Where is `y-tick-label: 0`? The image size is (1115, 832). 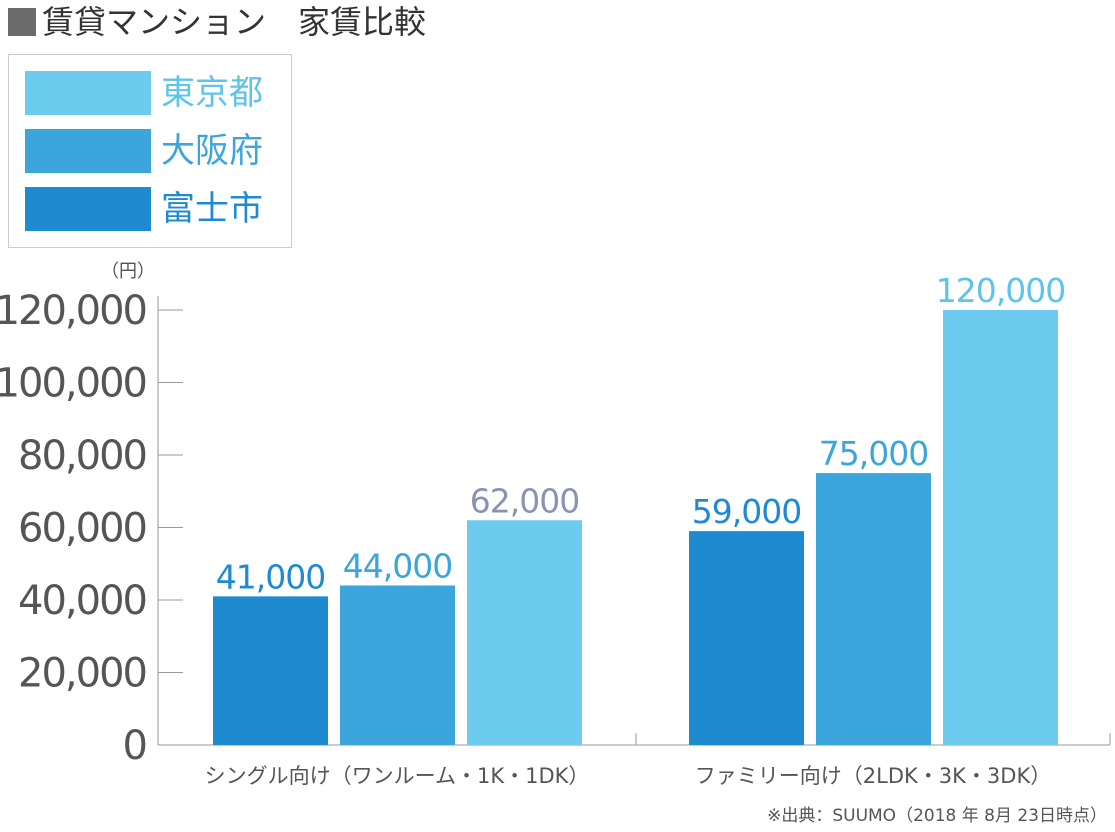
y-tick-label: 0 is located at coordinates (134, 746).